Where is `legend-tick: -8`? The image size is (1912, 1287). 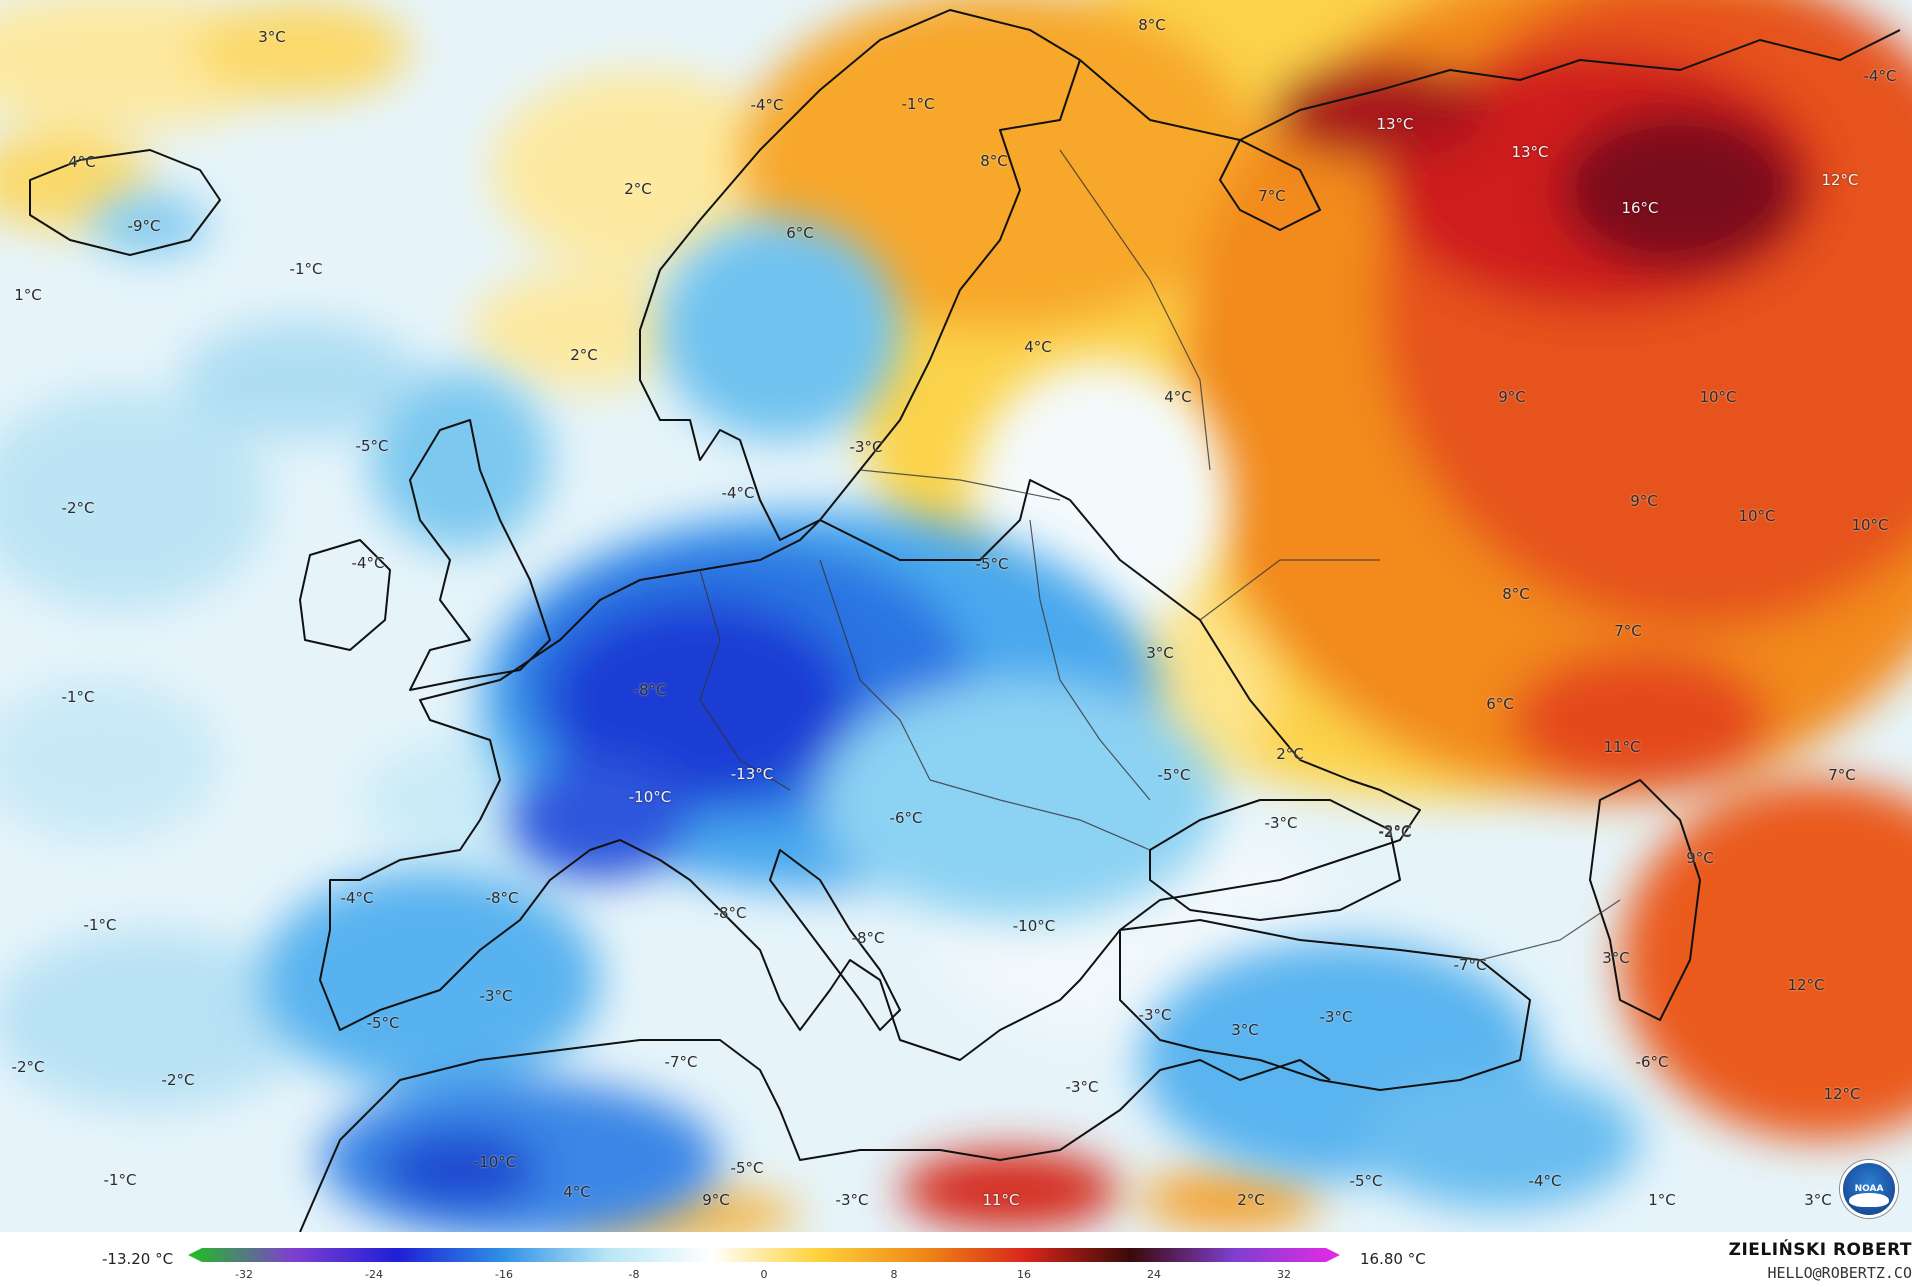 legend-tick: -8 is located at coordinates (634, 1274).